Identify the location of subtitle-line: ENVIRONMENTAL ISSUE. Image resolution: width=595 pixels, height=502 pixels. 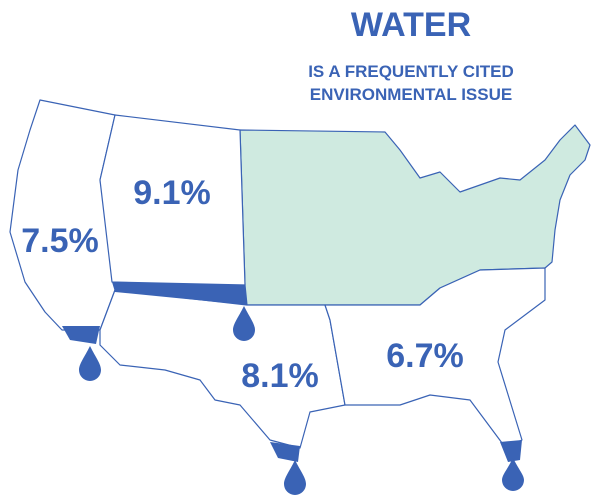
(411, 94).